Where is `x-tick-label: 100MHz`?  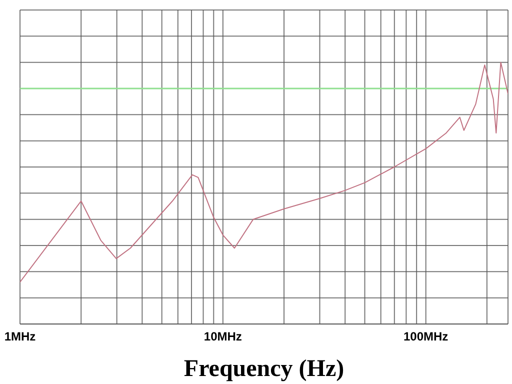
x-tick-label: 100MHz is located at coordinates (426, 337).